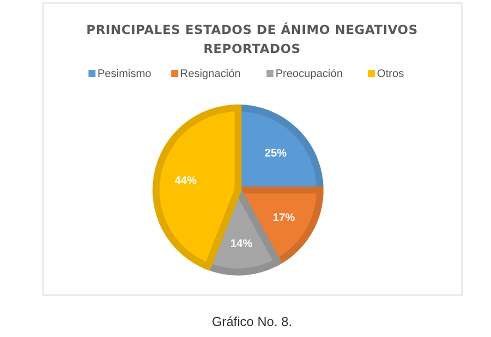 This screenshot has height=337, width=491. What do you see at coordinates (390, 74) in the screenshot?
I see `legend-label: Otros` at bounding box center [390, 74].